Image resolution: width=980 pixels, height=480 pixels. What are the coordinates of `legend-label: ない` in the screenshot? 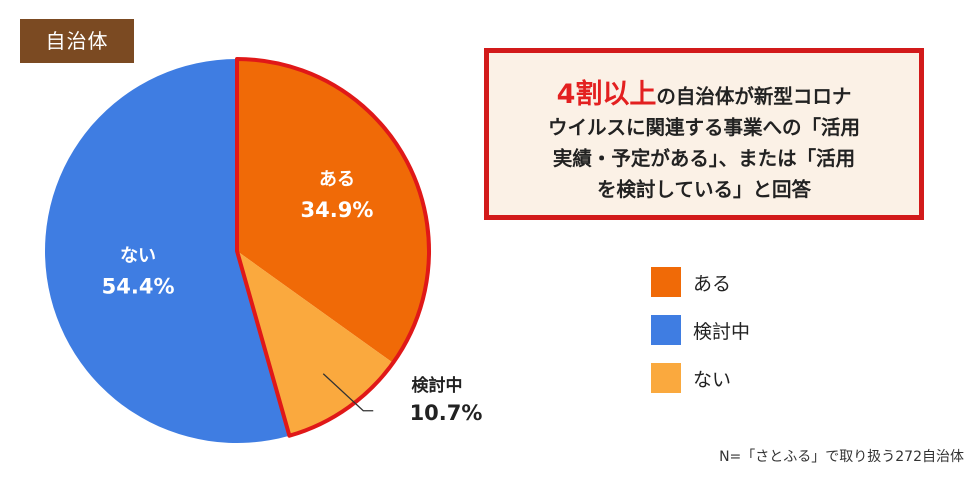 It's located at (712, 379).